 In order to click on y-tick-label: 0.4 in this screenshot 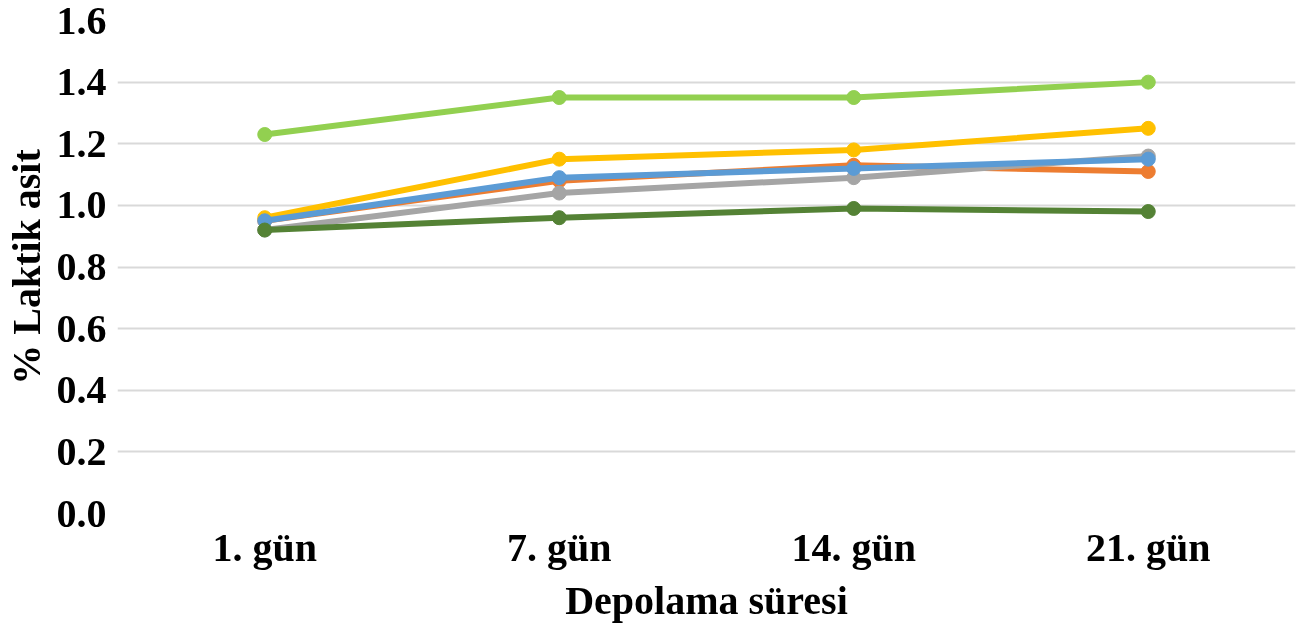, I will do `click(81, 390)`.